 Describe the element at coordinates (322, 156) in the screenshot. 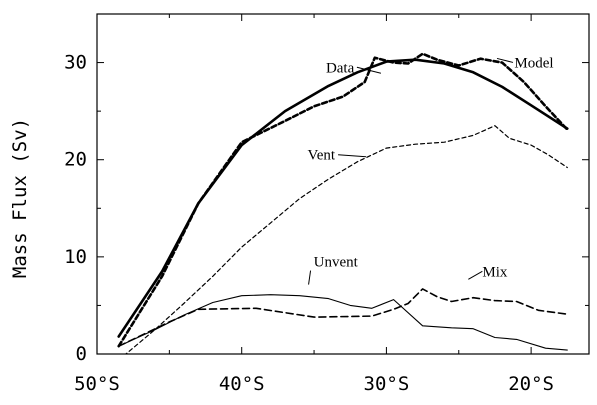

I see `annotation-vent: Vent` at that location.